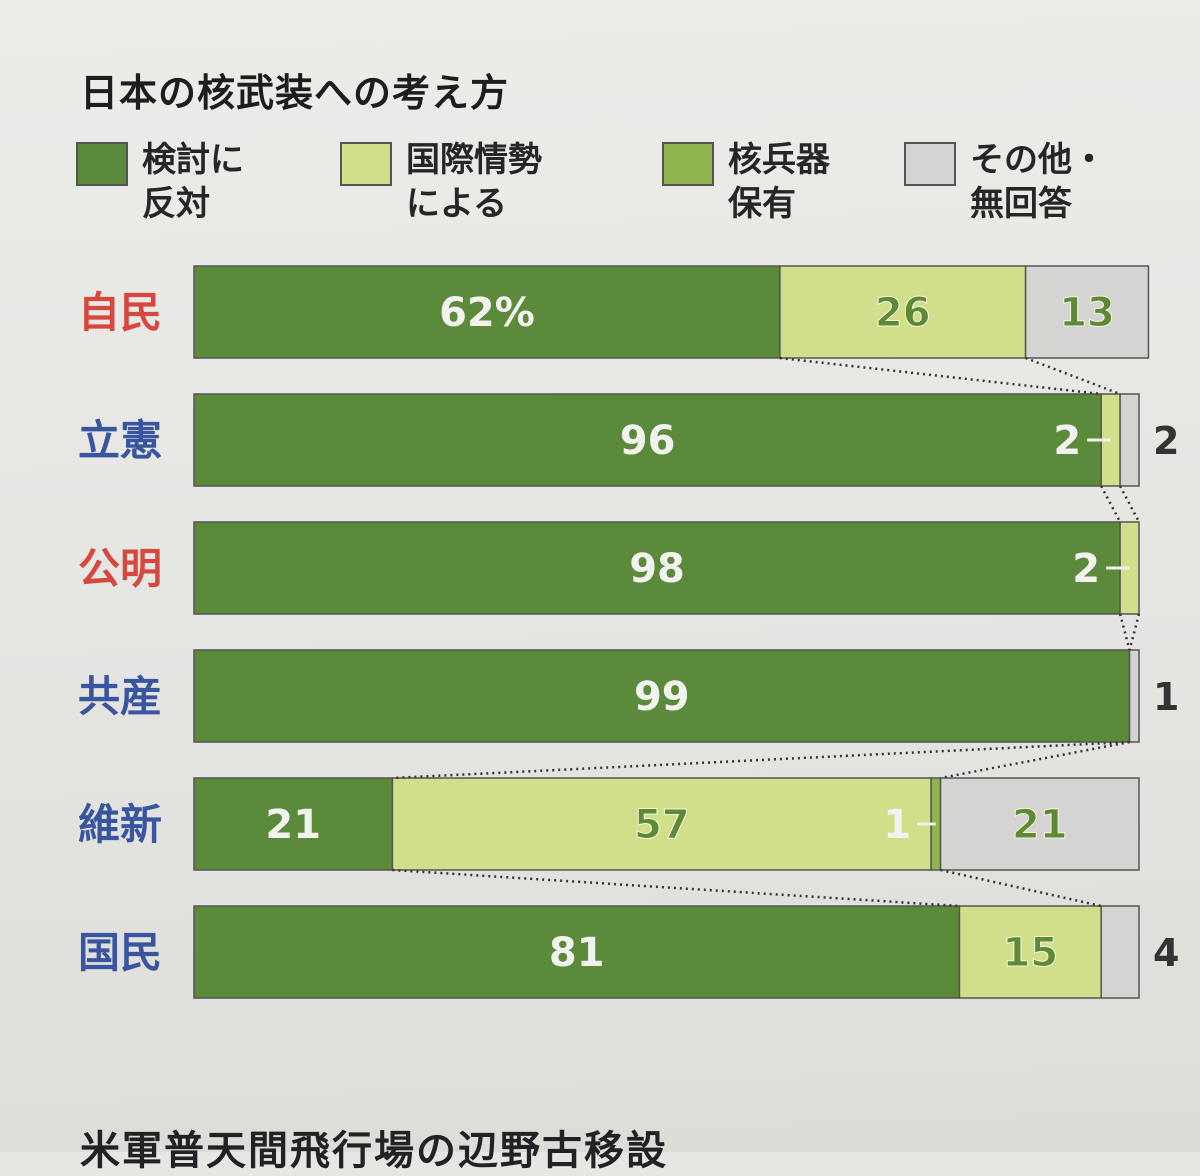 This screenshot has height=1176, width=1200. I want to click on category-label: 共産, so click(120, 696).